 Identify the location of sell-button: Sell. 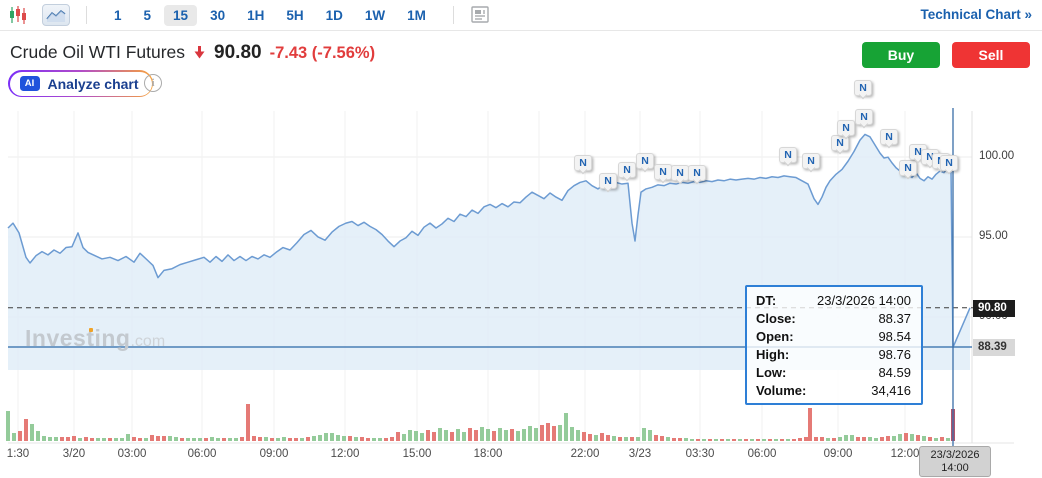
(991, 55).